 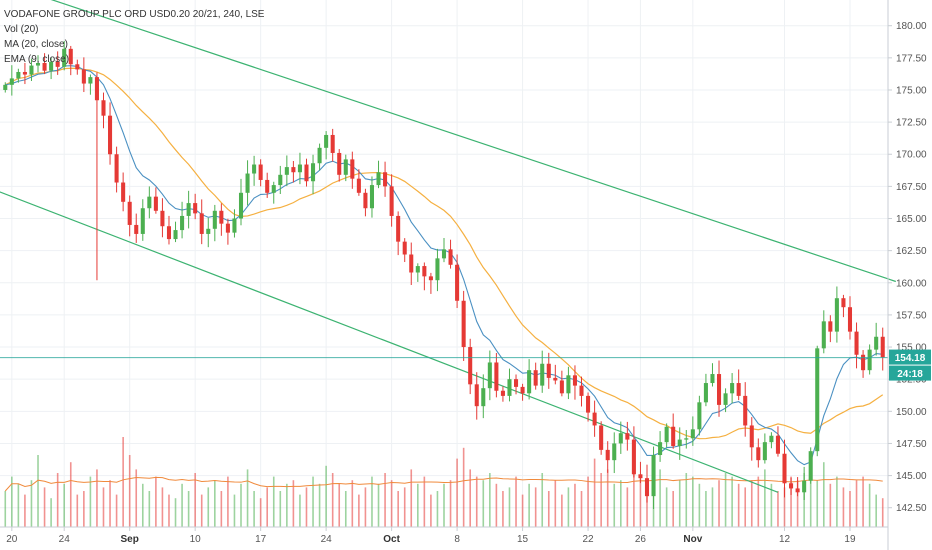 What do you see at coordinates (21, 29) in the screenshot?
I see `legend-vol: Vol (20)` at bounding box center [21, 29].